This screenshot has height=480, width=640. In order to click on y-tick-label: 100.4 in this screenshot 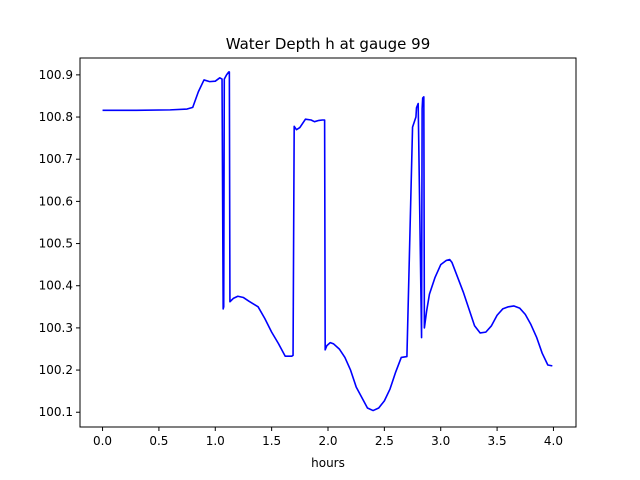, I will do `click(56, 286)`.